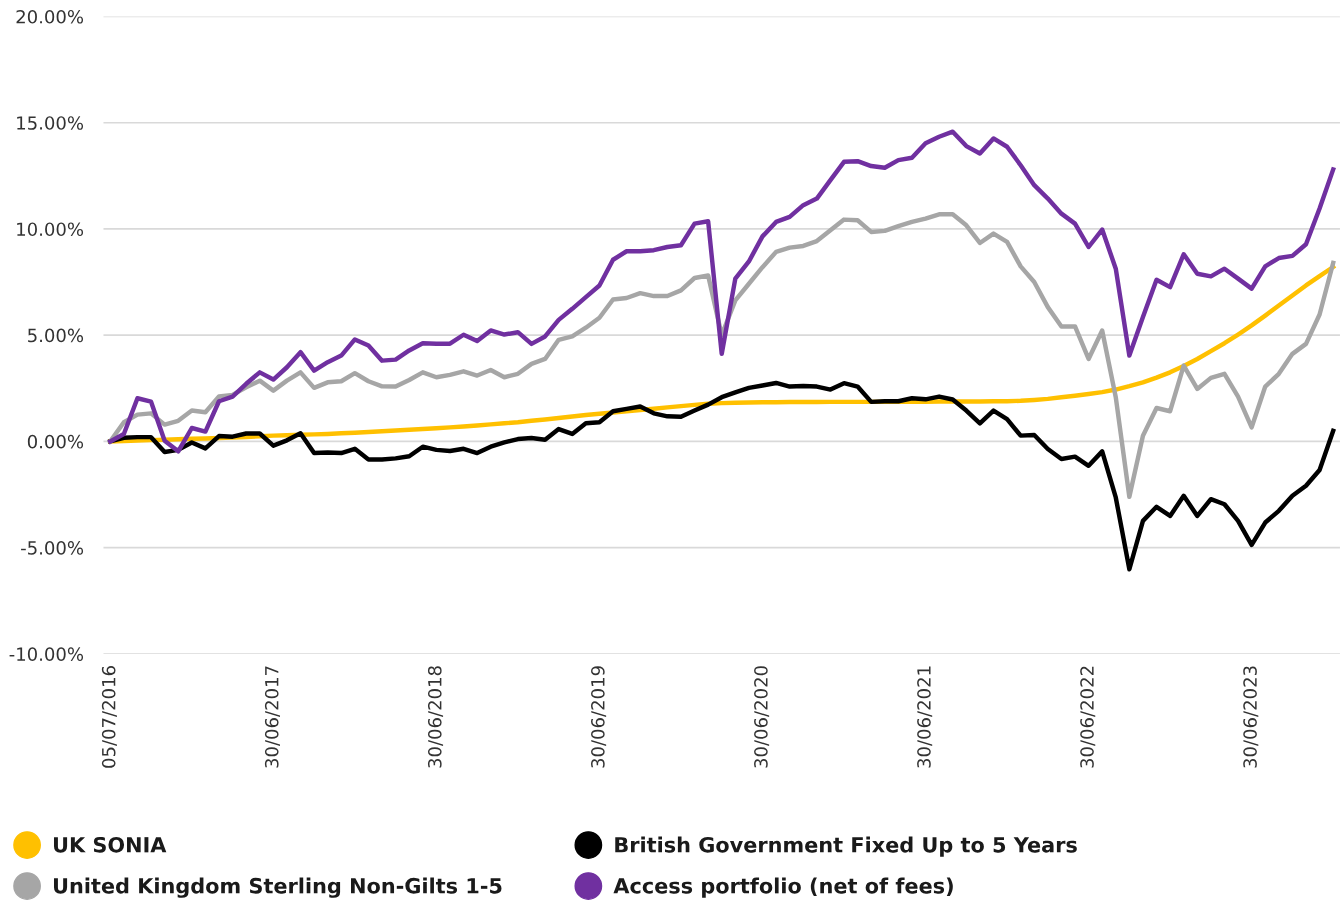  What do you see at coordinates (762, 717) in the screenshot?
I see `x-tick-label: 30/06/2020` at bounding box center [762, 717].